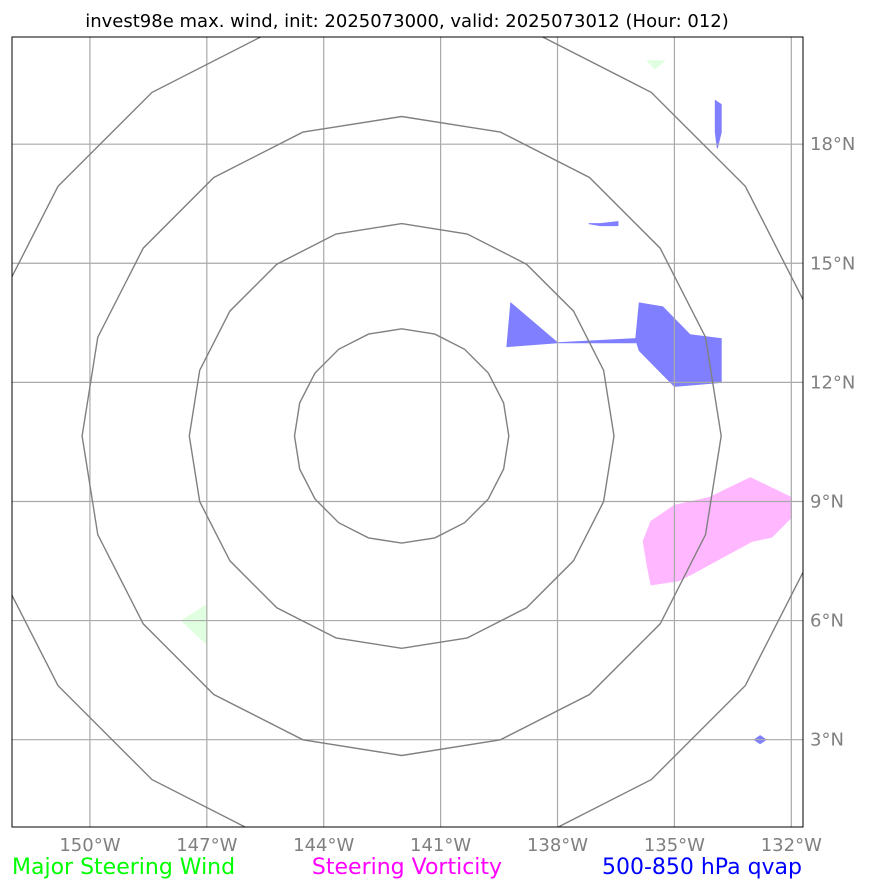  I want to click on y-tick-label: 3°N, so click(827, 740).